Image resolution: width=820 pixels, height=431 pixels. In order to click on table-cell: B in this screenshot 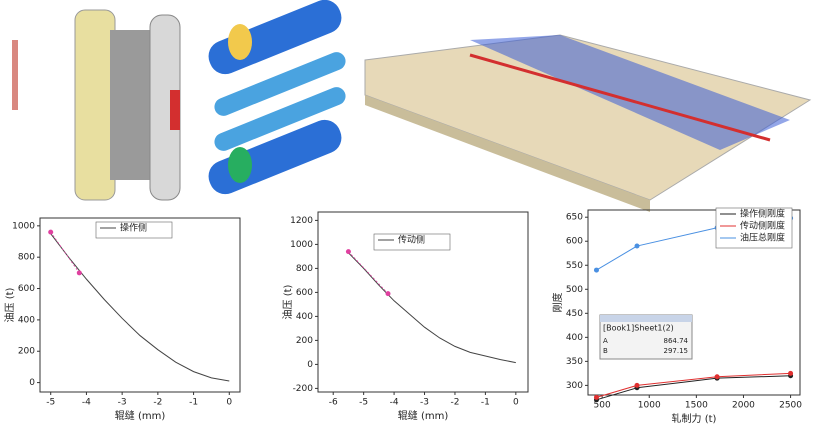, I will do `click(605, 351)`.